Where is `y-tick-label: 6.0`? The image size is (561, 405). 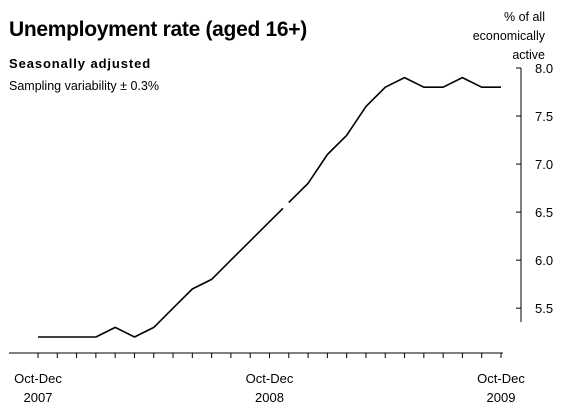
y-tick-label: 6.0 is located at coordinates (544, 260).